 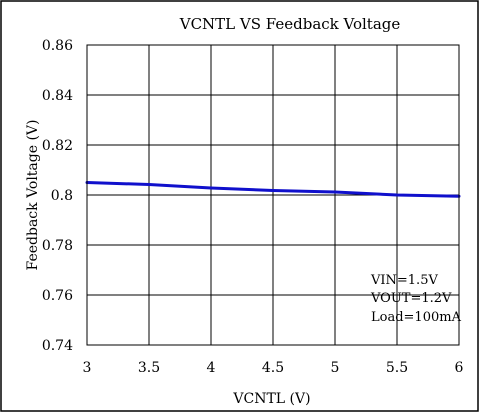 I want to click on y-tick-label: 0.82, so click(x=57, y=146).